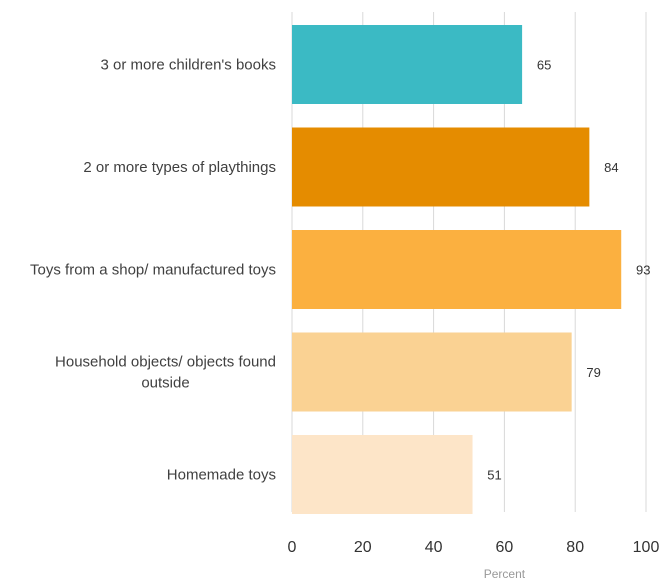 The width and height of the screenshot is (664, 584). I want to click on x-tick-labels: 0 20 40 60 80 100, so click(474, 547).